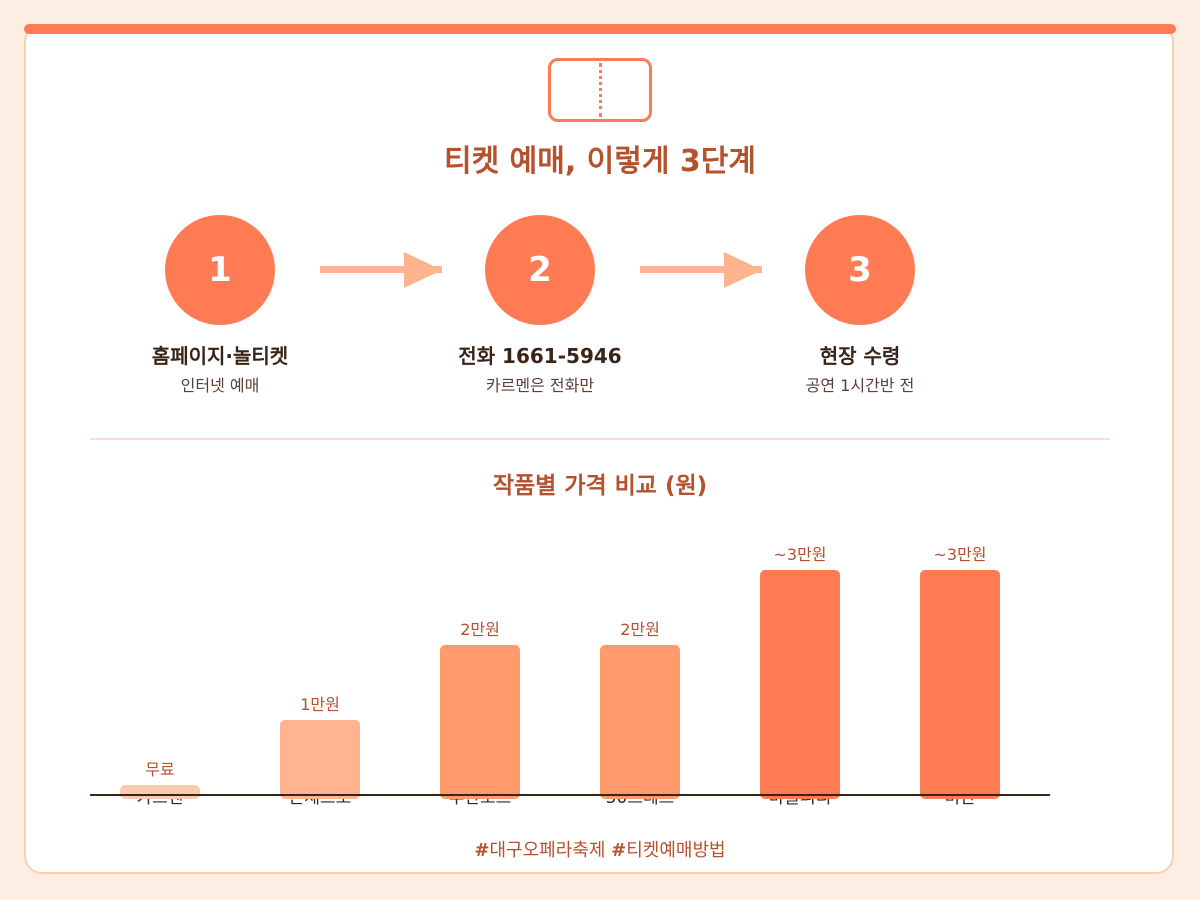 This screenshot has height=900, width=1200. What do you see at coordinates (600, 29) in the screenshot?
I see `accent-top-bar` at bounding box center [600, 29].